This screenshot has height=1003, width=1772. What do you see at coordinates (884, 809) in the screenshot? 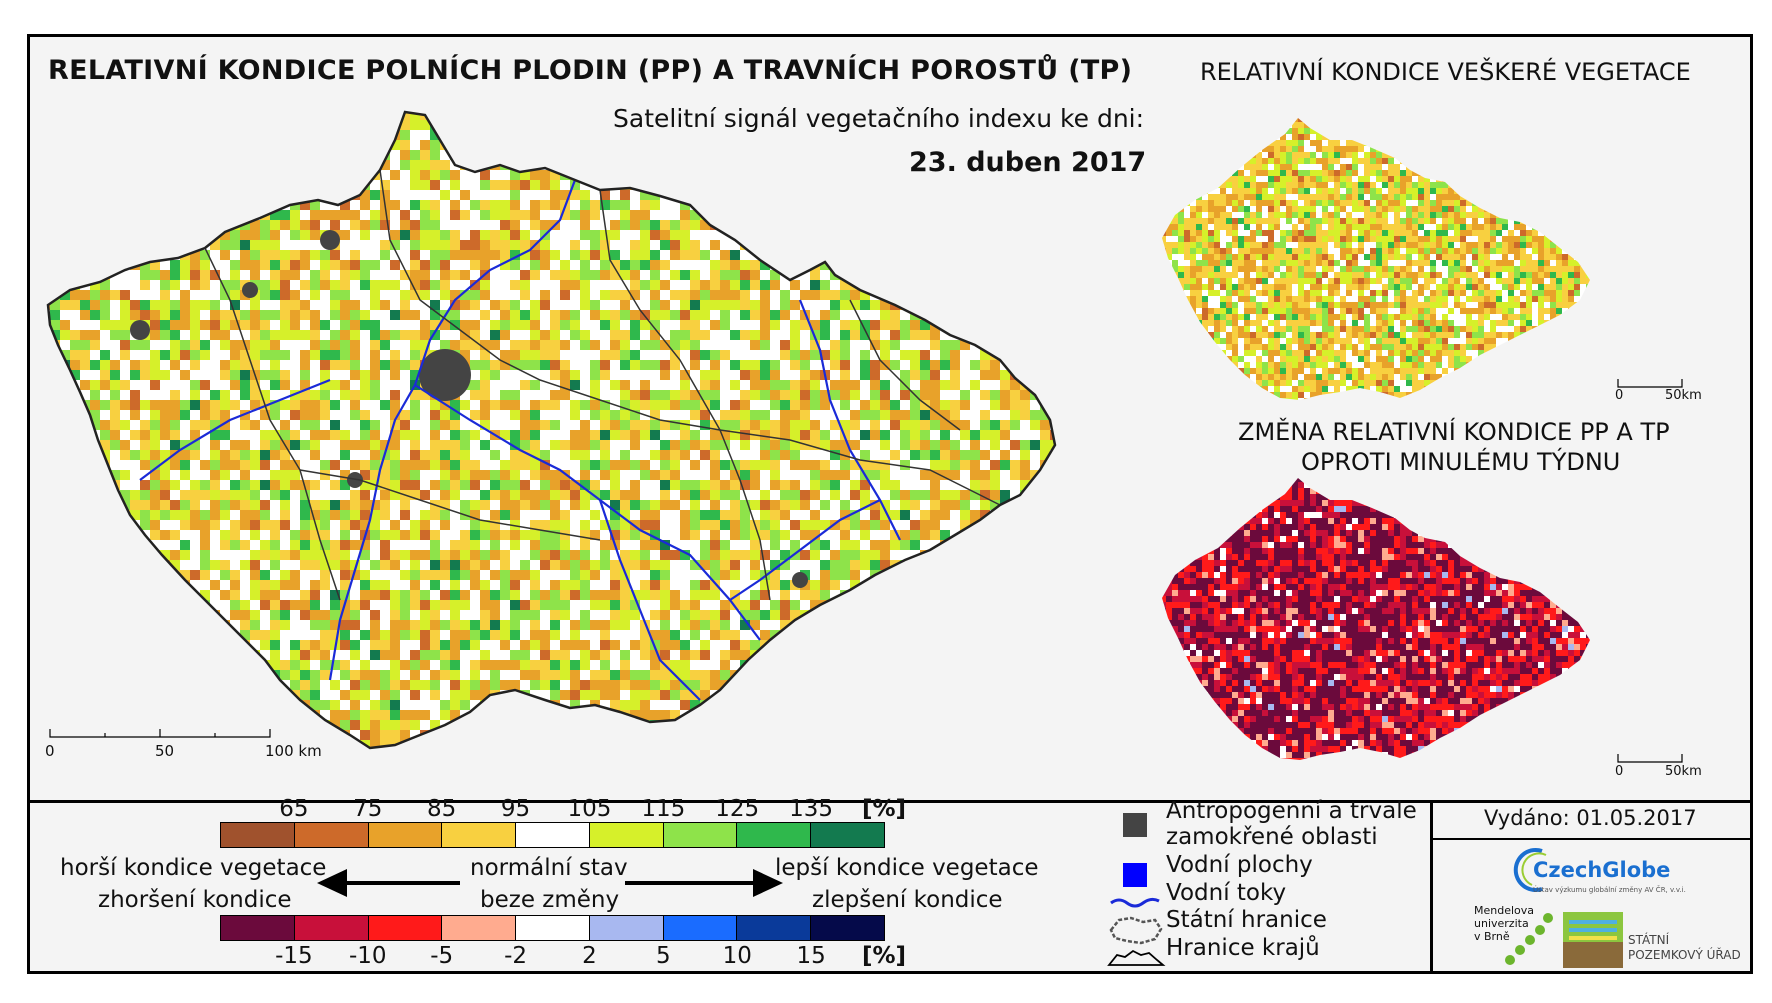
I see `condition-unit: [%]` at bounding box center [884, 809].